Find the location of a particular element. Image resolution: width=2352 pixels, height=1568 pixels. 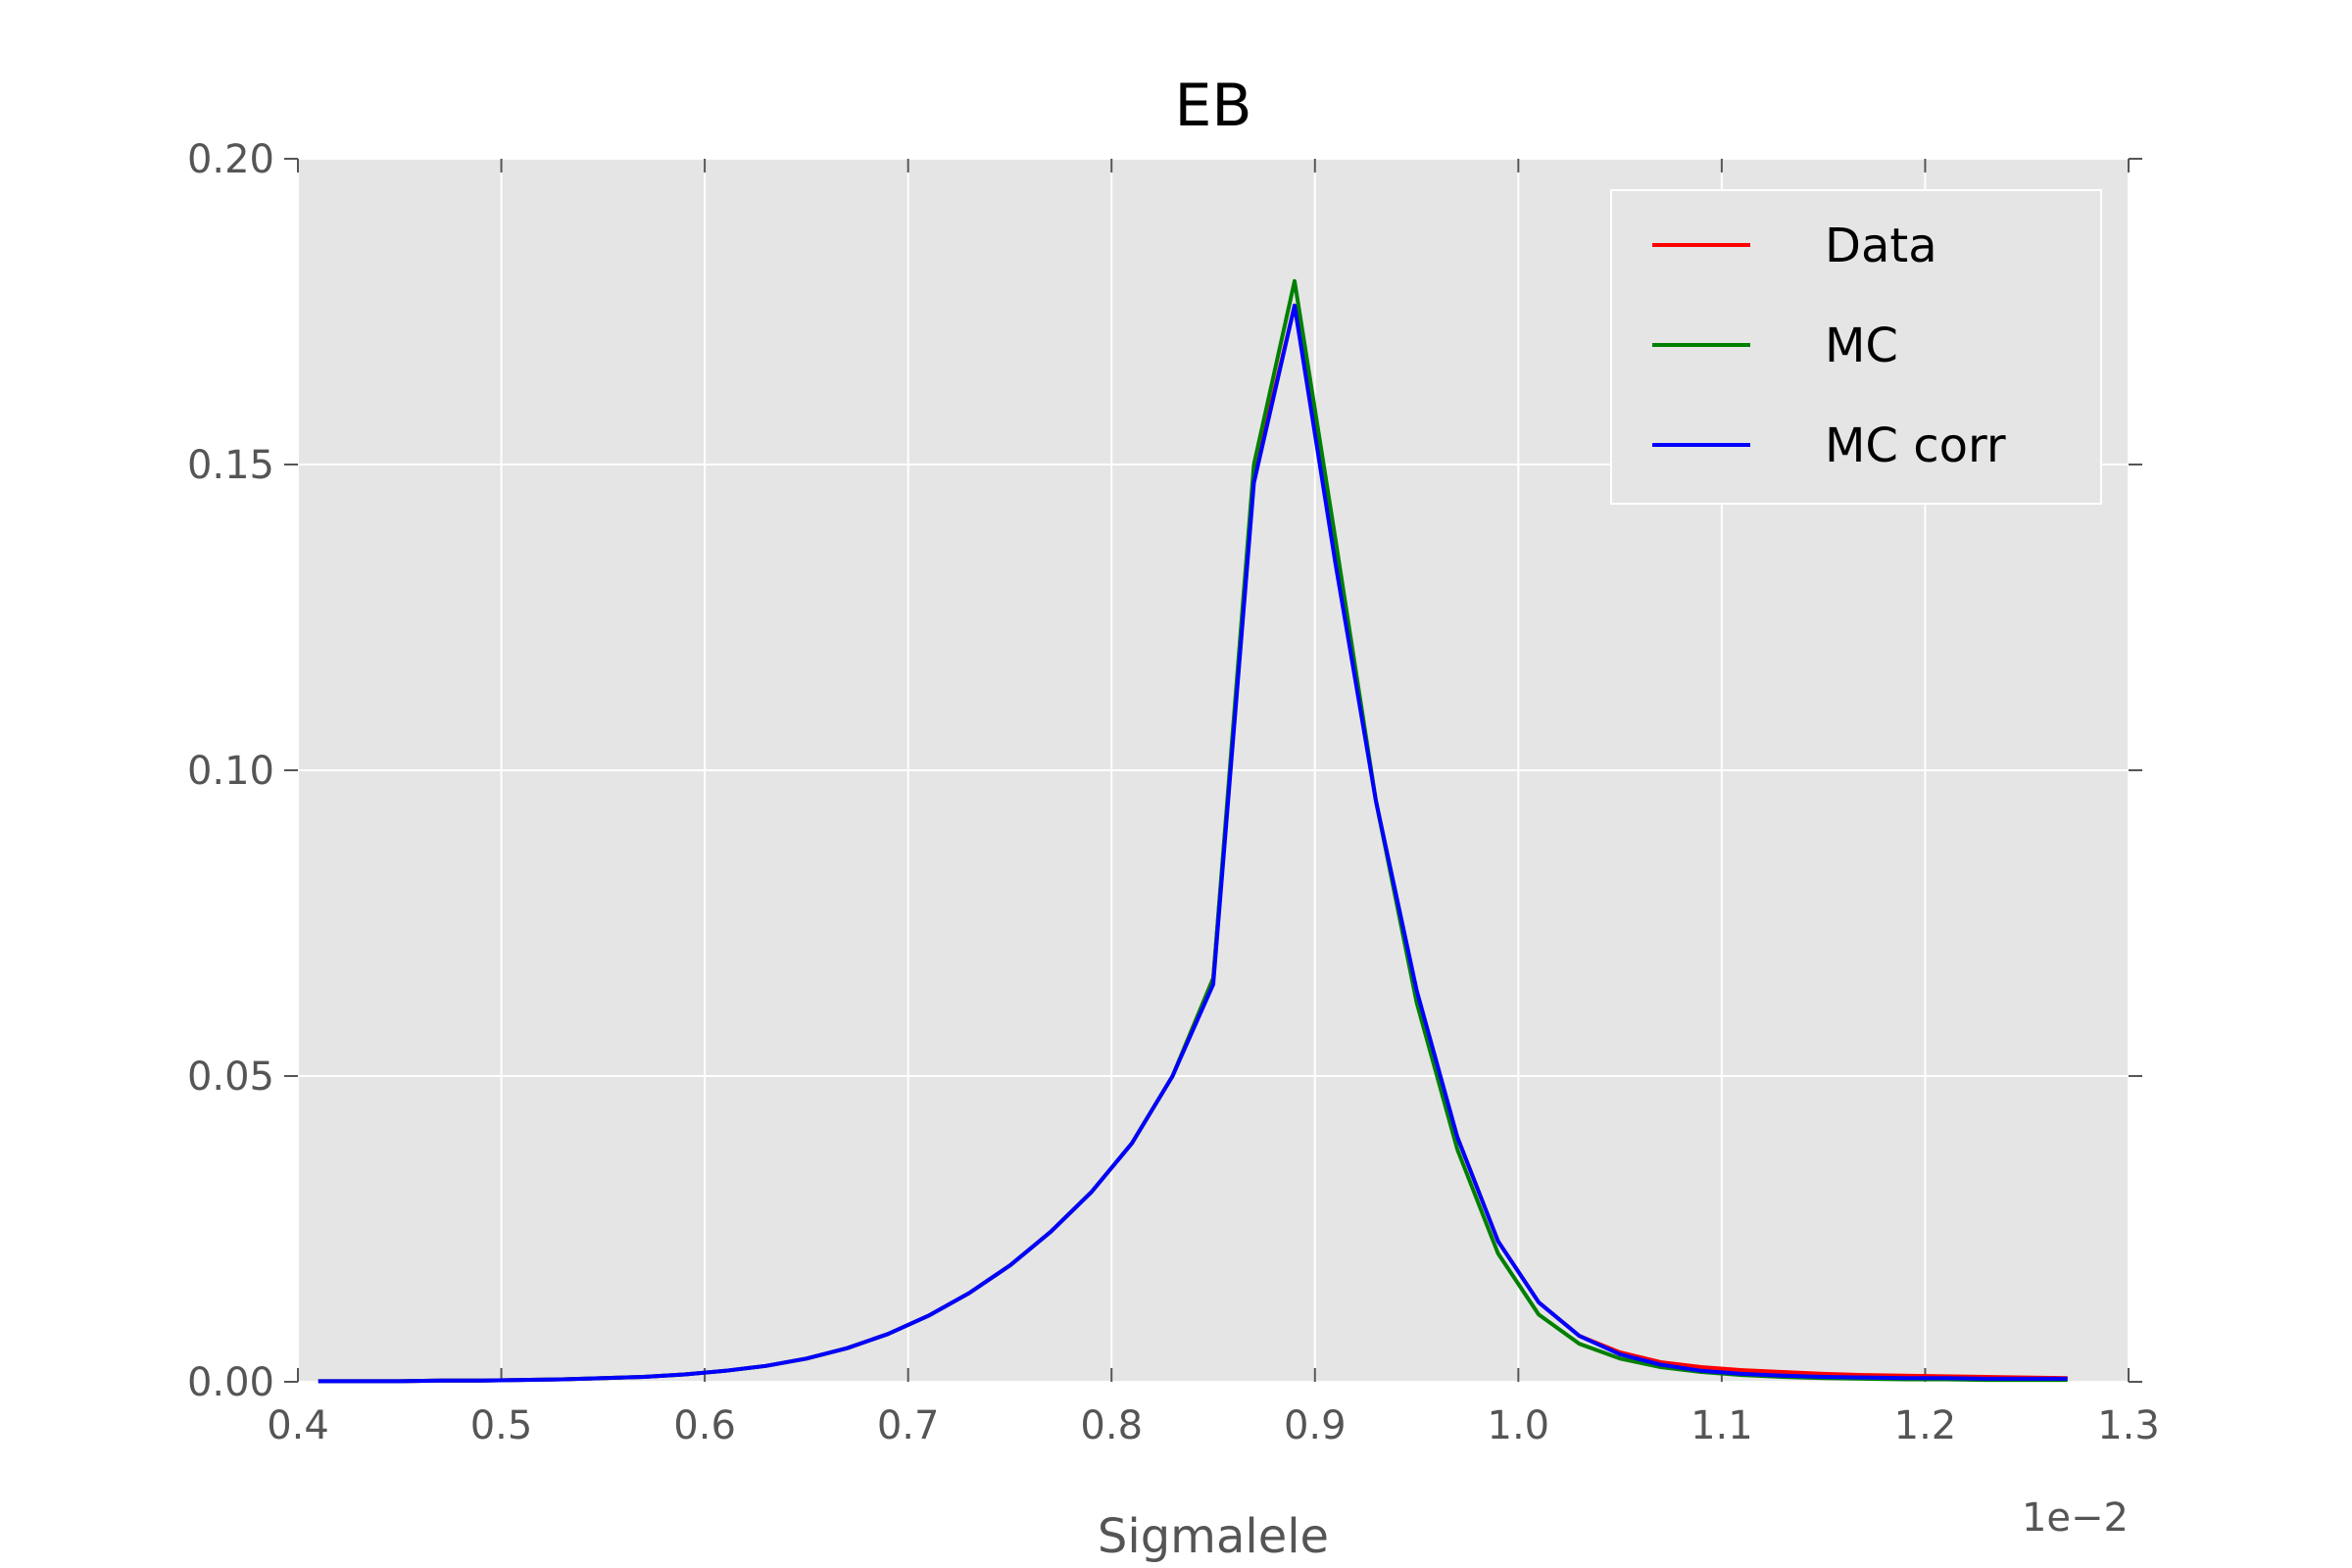

legend-items: Data MC MC corr is located at coordinates (1829, 346).